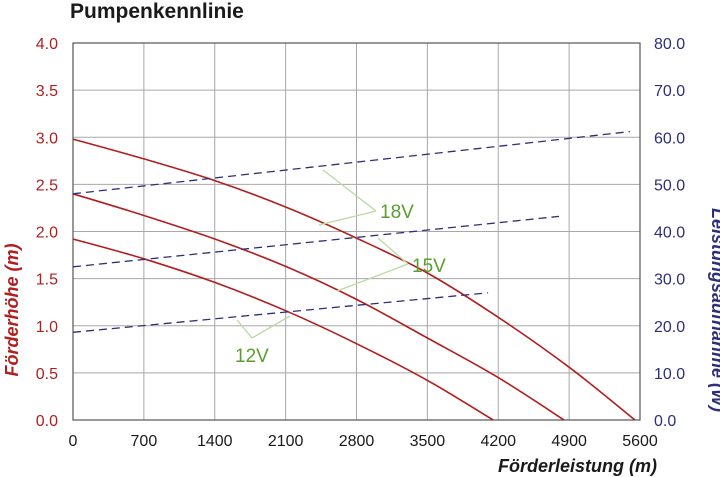 The image size is (720, 477). What do you see at coordinates (47, 280) in the screenshot?
I see `y-tick-label-left: 1.5` at bounding box center [47, 280].